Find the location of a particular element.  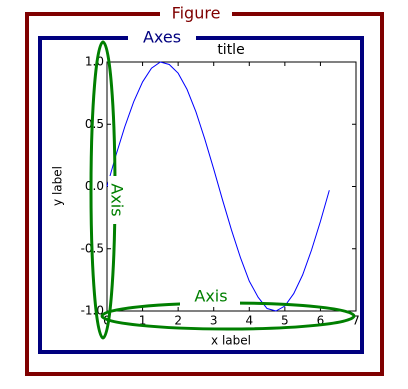

y-axis-annotation: Axis is located at coordinates (117, 199).